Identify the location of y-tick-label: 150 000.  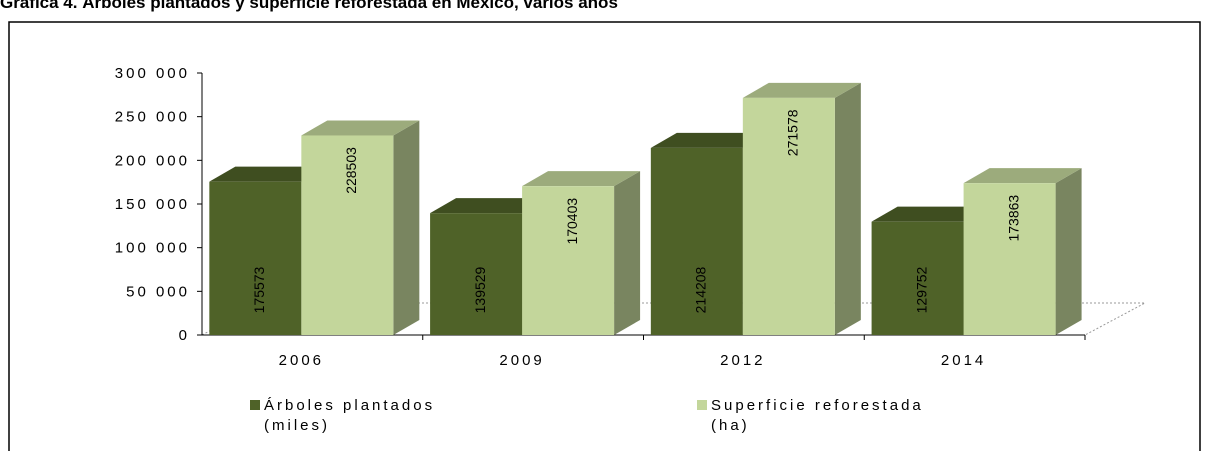
(152, 204).